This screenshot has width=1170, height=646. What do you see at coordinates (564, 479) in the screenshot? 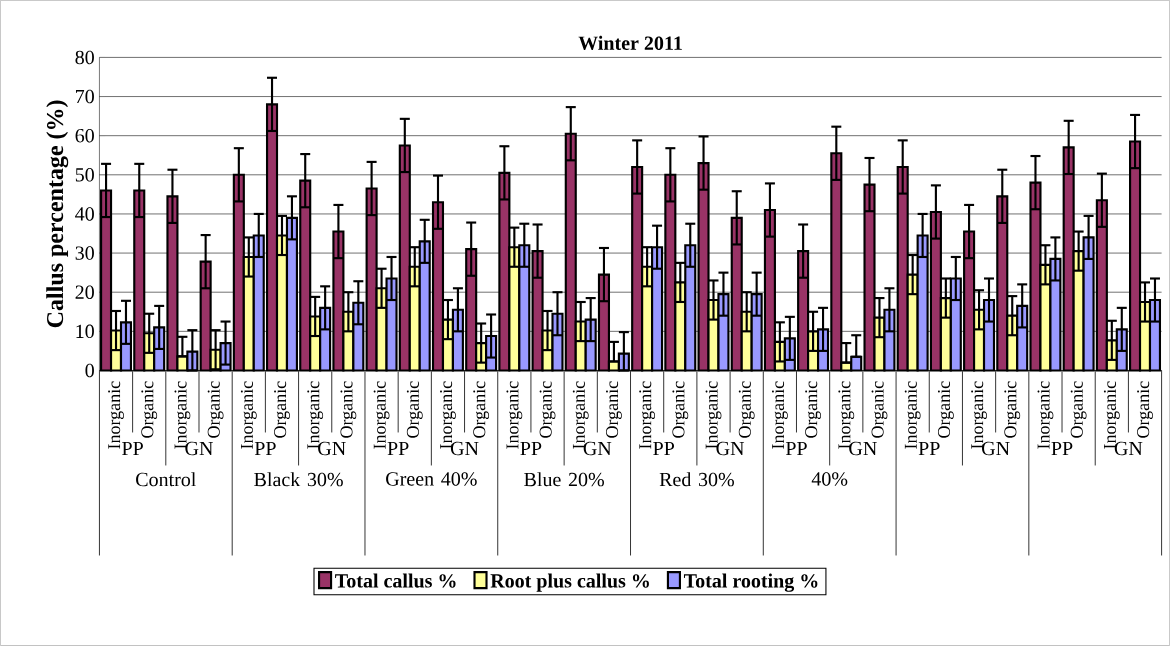
I see `text: Blue 20%` at bounding box center [564, 479].